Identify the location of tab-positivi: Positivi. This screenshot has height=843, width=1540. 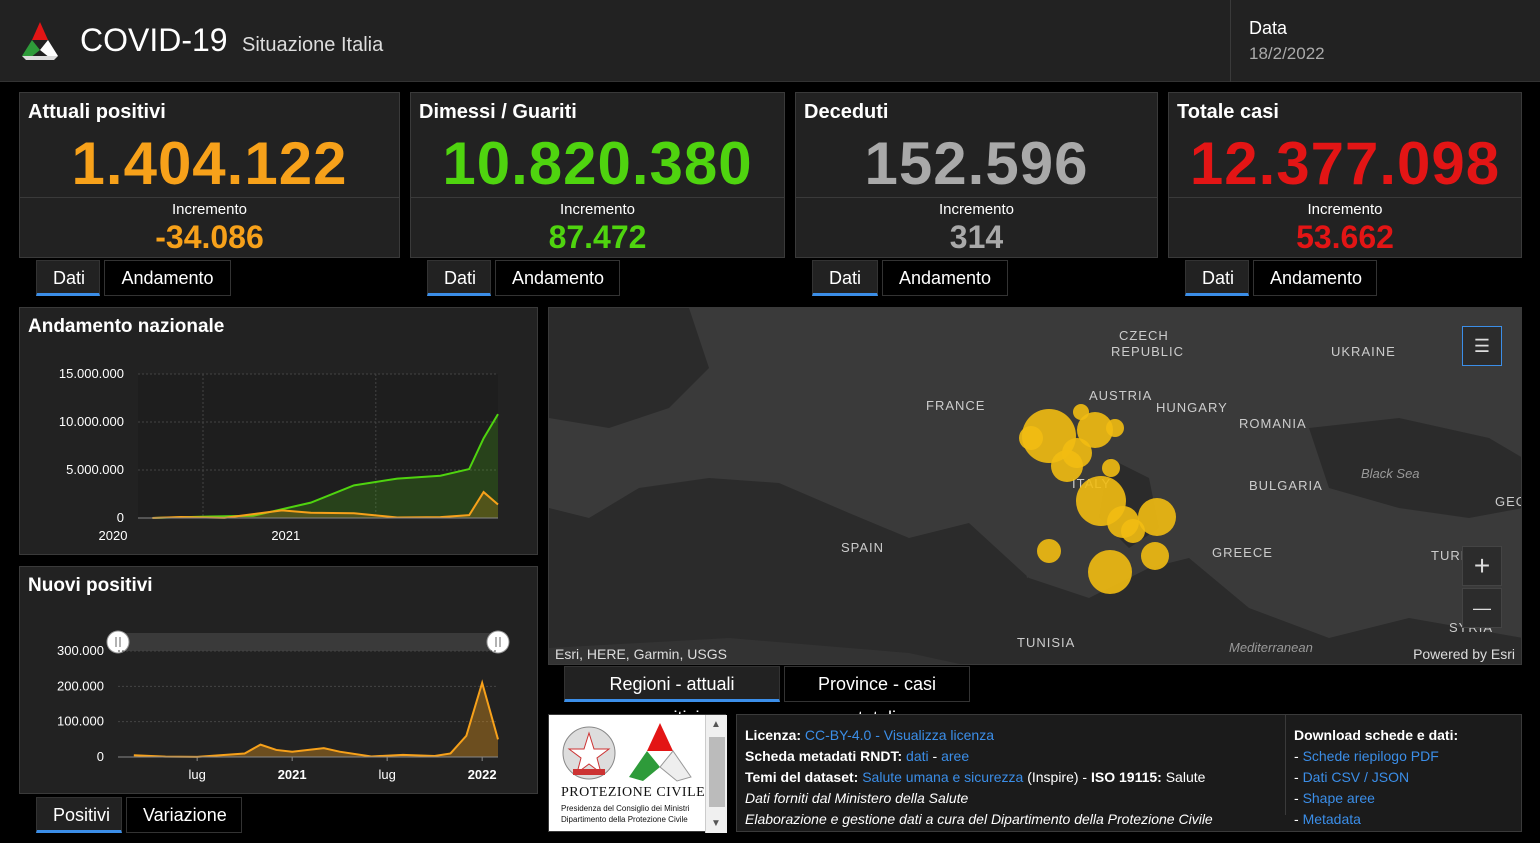
(79, 815).